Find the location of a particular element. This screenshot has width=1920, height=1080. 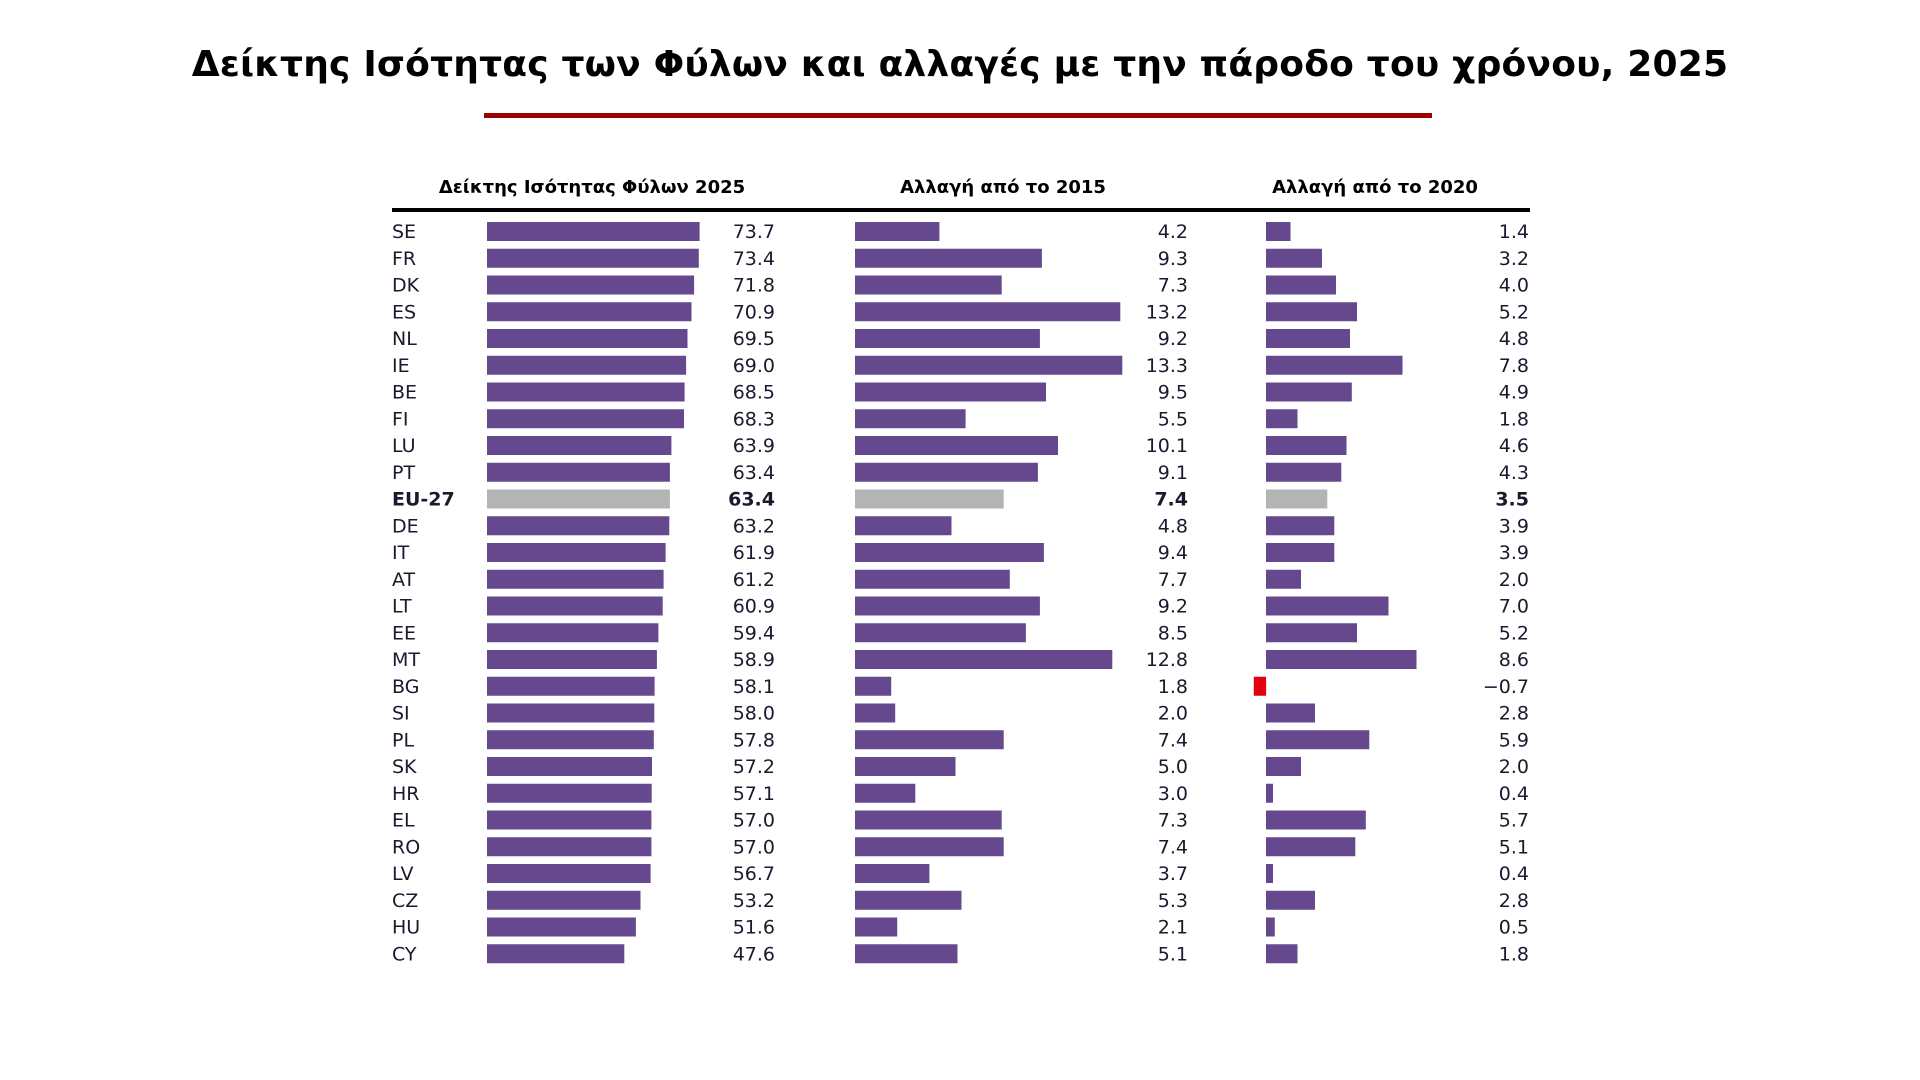

table-row: FI 68.3 5.5 1.8 is located at coordinates (960, 419).